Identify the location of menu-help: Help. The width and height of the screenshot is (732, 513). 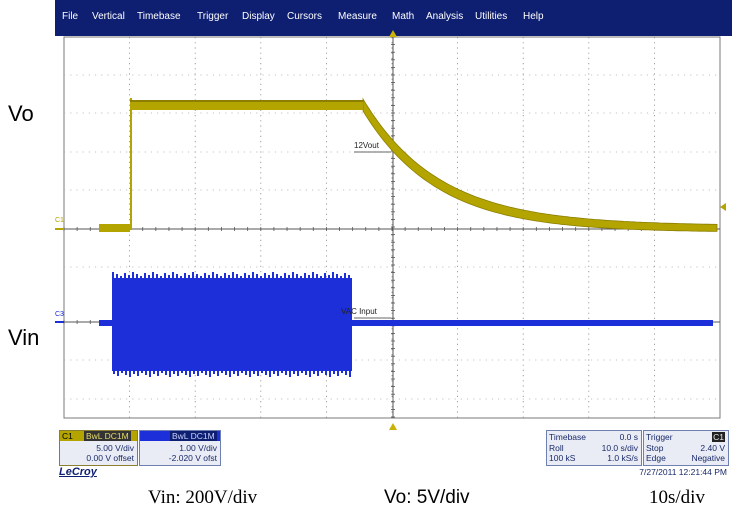
(533, 16).